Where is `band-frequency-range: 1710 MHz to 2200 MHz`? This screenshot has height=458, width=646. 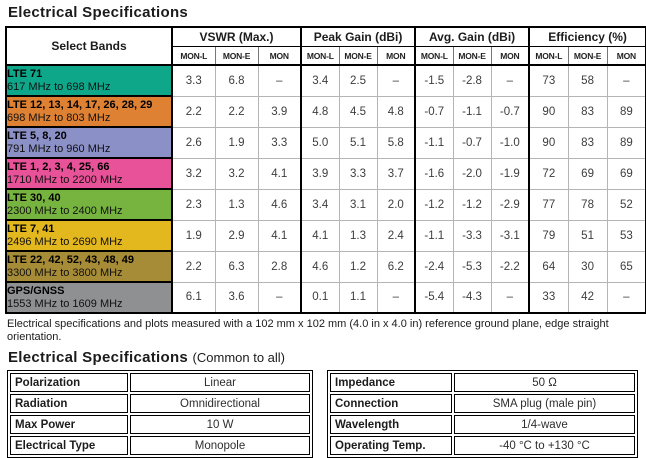 band-frequency-range: 1710 MHz to 2200 MHz is located at coordinates (65, 179).